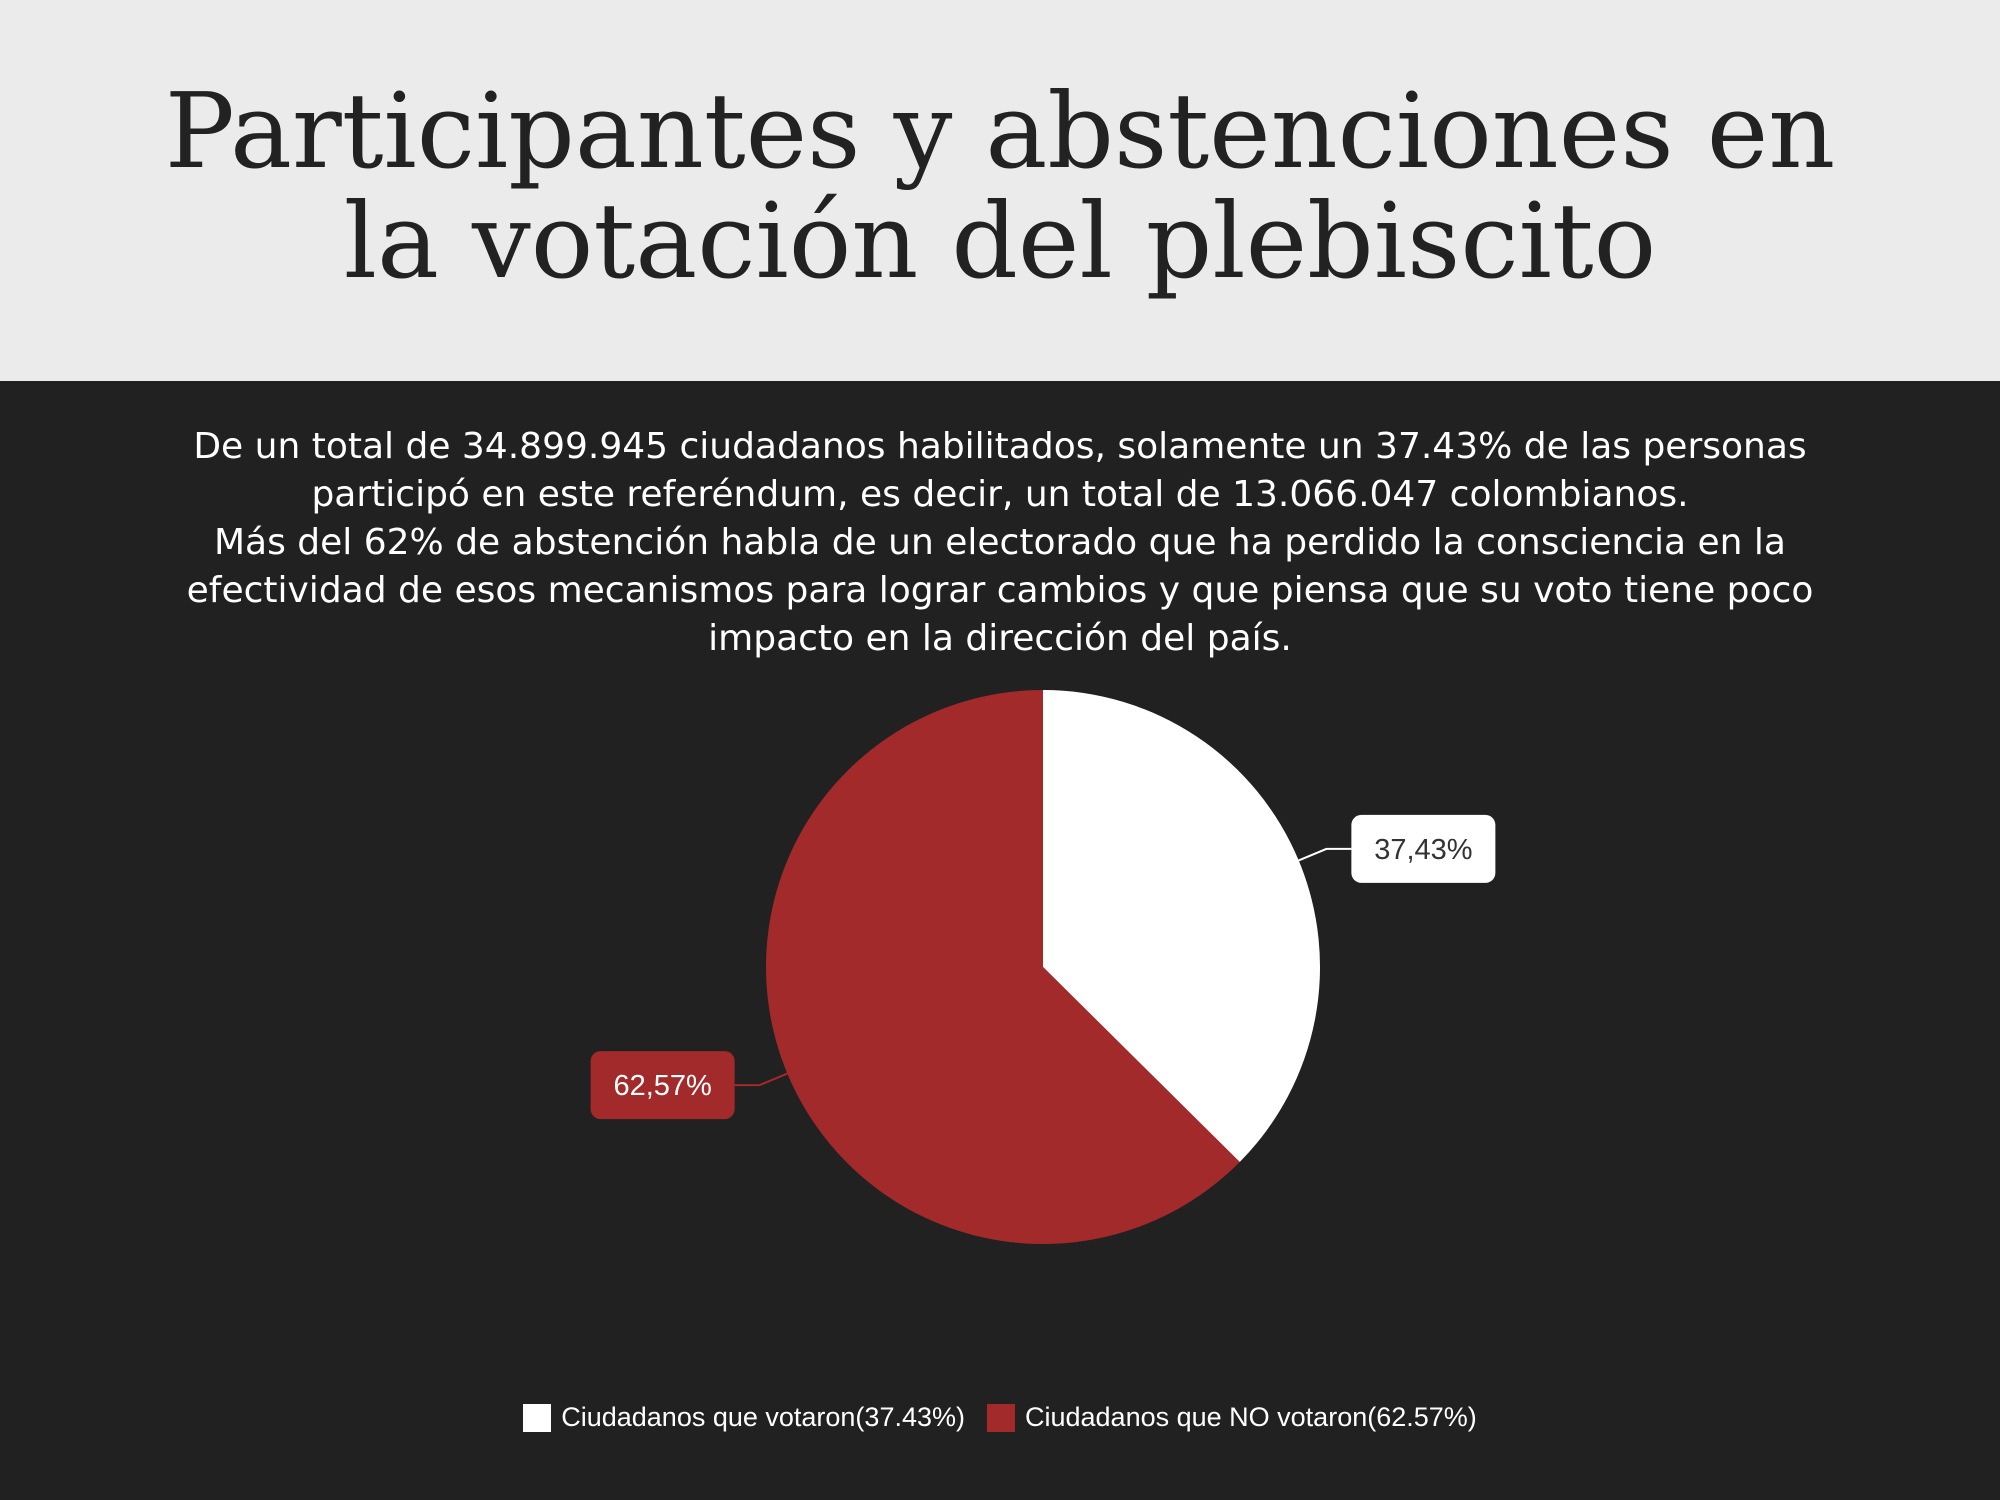 This screenshot has width=2000, height=1500. What do you see at coordinates (1181, 926) in the screenshot?
I see `pie-slice-voted` at bounding box center [1181, 926].